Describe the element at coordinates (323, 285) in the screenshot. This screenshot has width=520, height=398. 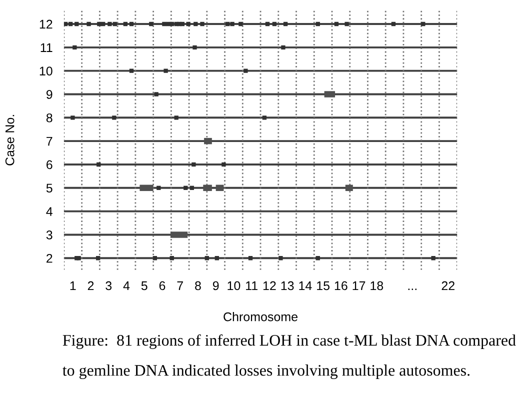
I see `x-tick-label: 15` at that location.